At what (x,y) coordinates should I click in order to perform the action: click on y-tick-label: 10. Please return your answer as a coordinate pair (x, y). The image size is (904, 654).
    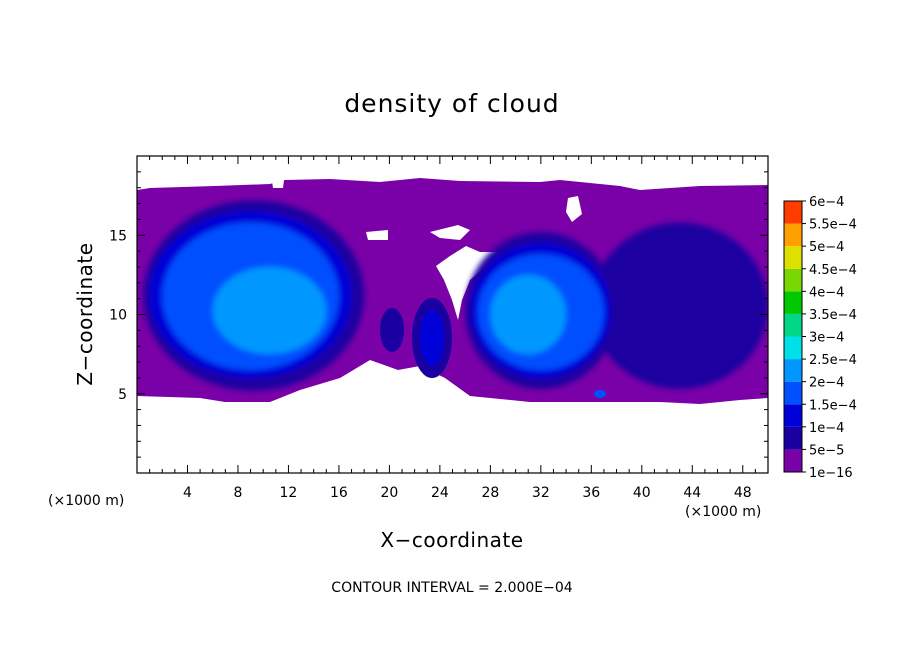
    Looking at the image, I should click on (118, 316).